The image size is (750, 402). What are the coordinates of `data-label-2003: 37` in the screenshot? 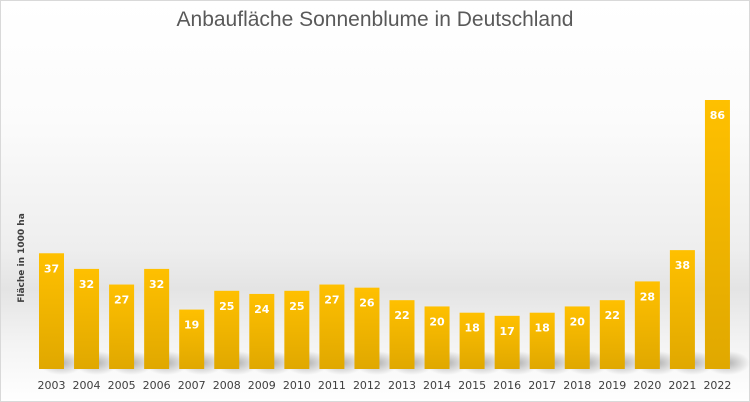 It's located at (51, 268).